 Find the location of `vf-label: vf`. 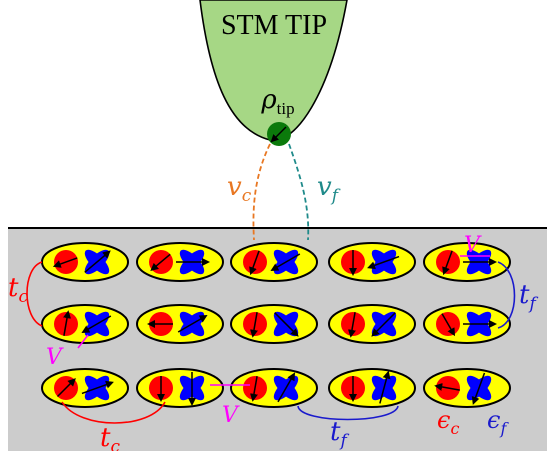

vf-label: vf is located at coordinates (329, 189).